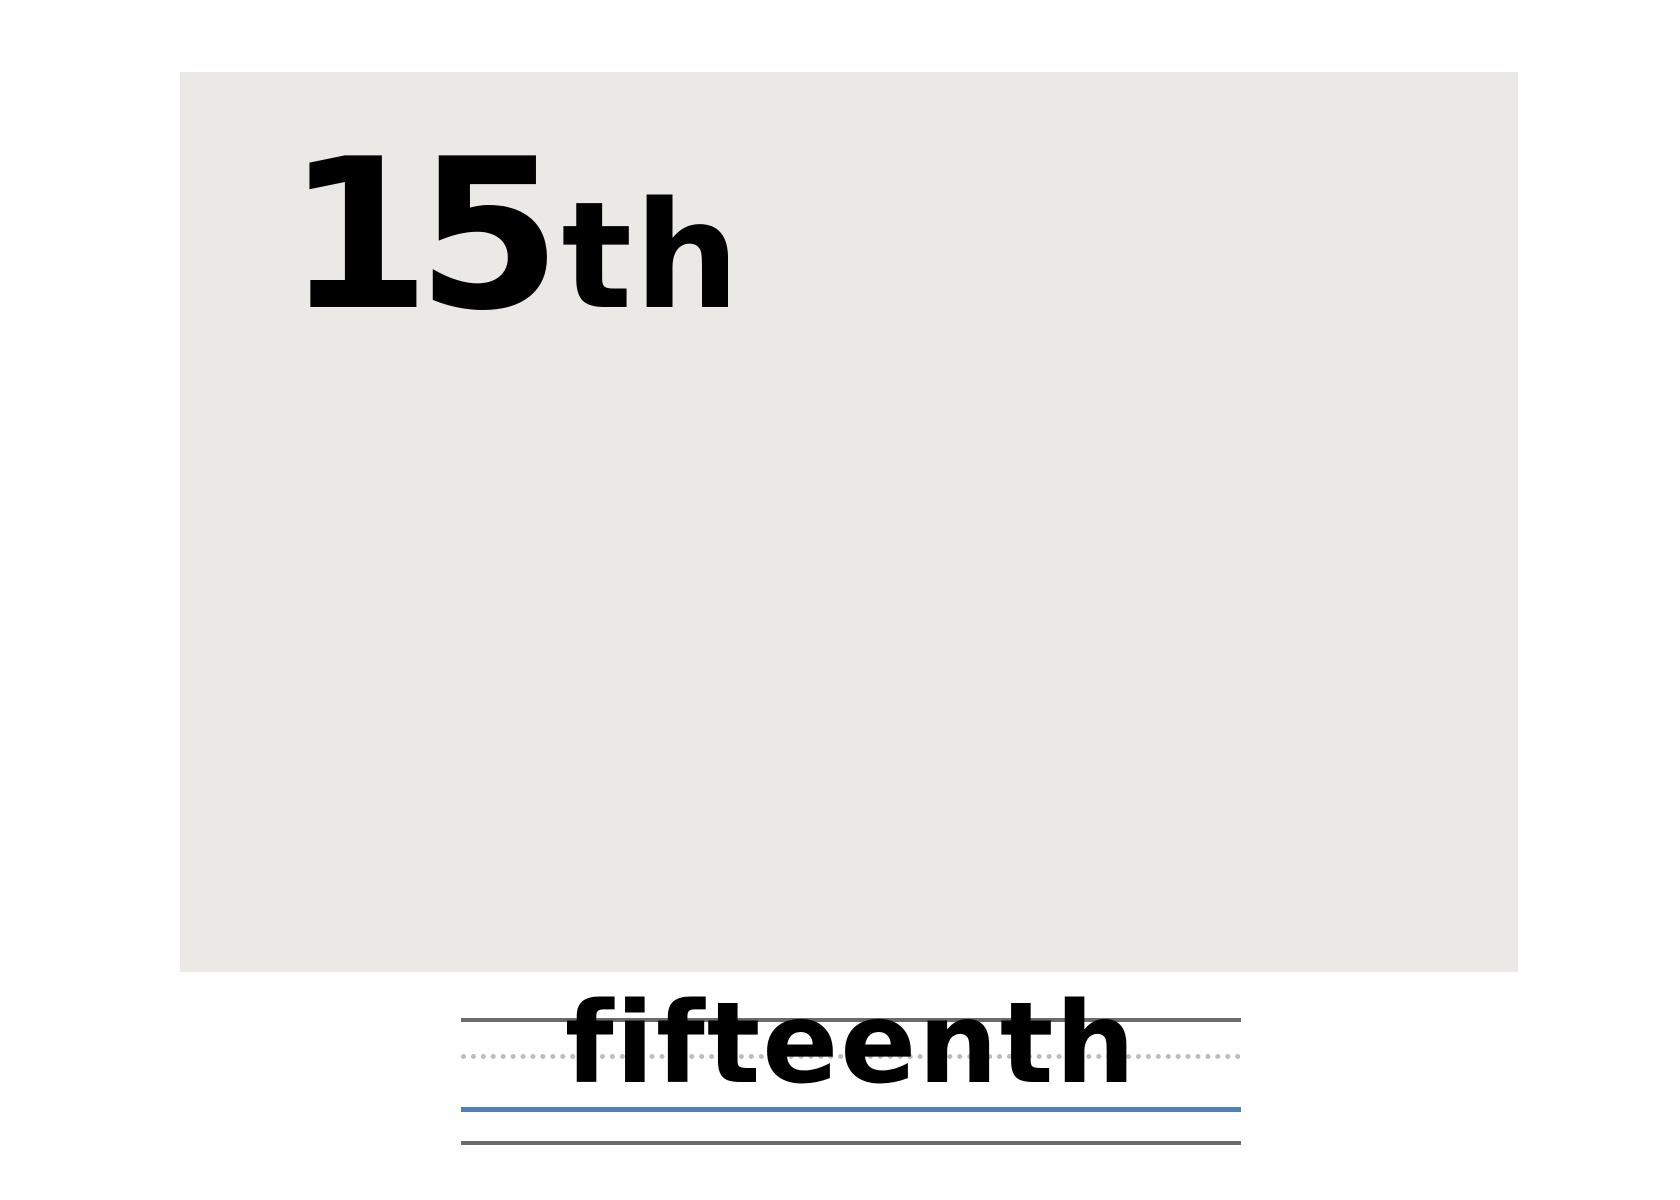 The width and height of the screenshot is (1680, 1200). Describe the element at coordinates (851, 1109) in the screenshot. I see `baseline` at that location.